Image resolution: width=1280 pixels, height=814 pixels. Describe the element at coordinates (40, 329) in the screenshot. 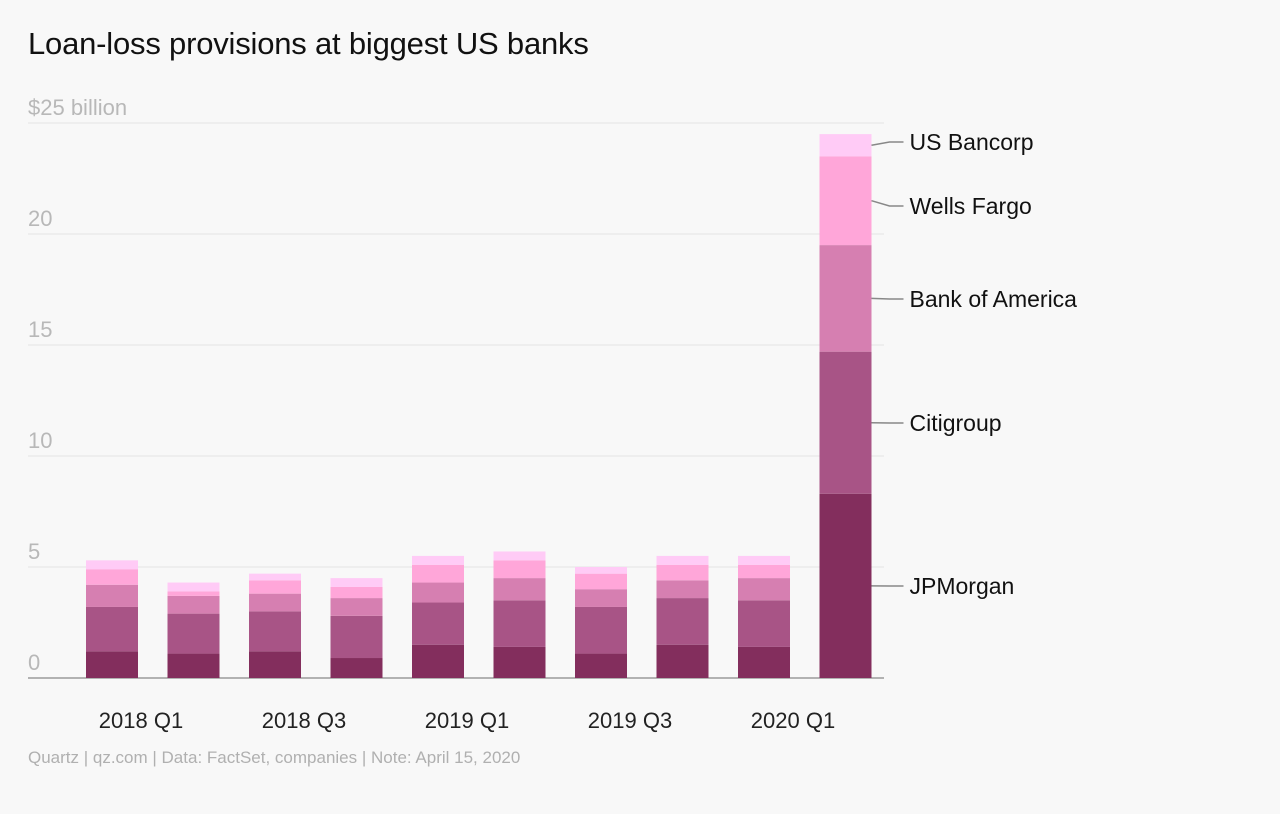

I see `y-tick-label: 15` at that location.